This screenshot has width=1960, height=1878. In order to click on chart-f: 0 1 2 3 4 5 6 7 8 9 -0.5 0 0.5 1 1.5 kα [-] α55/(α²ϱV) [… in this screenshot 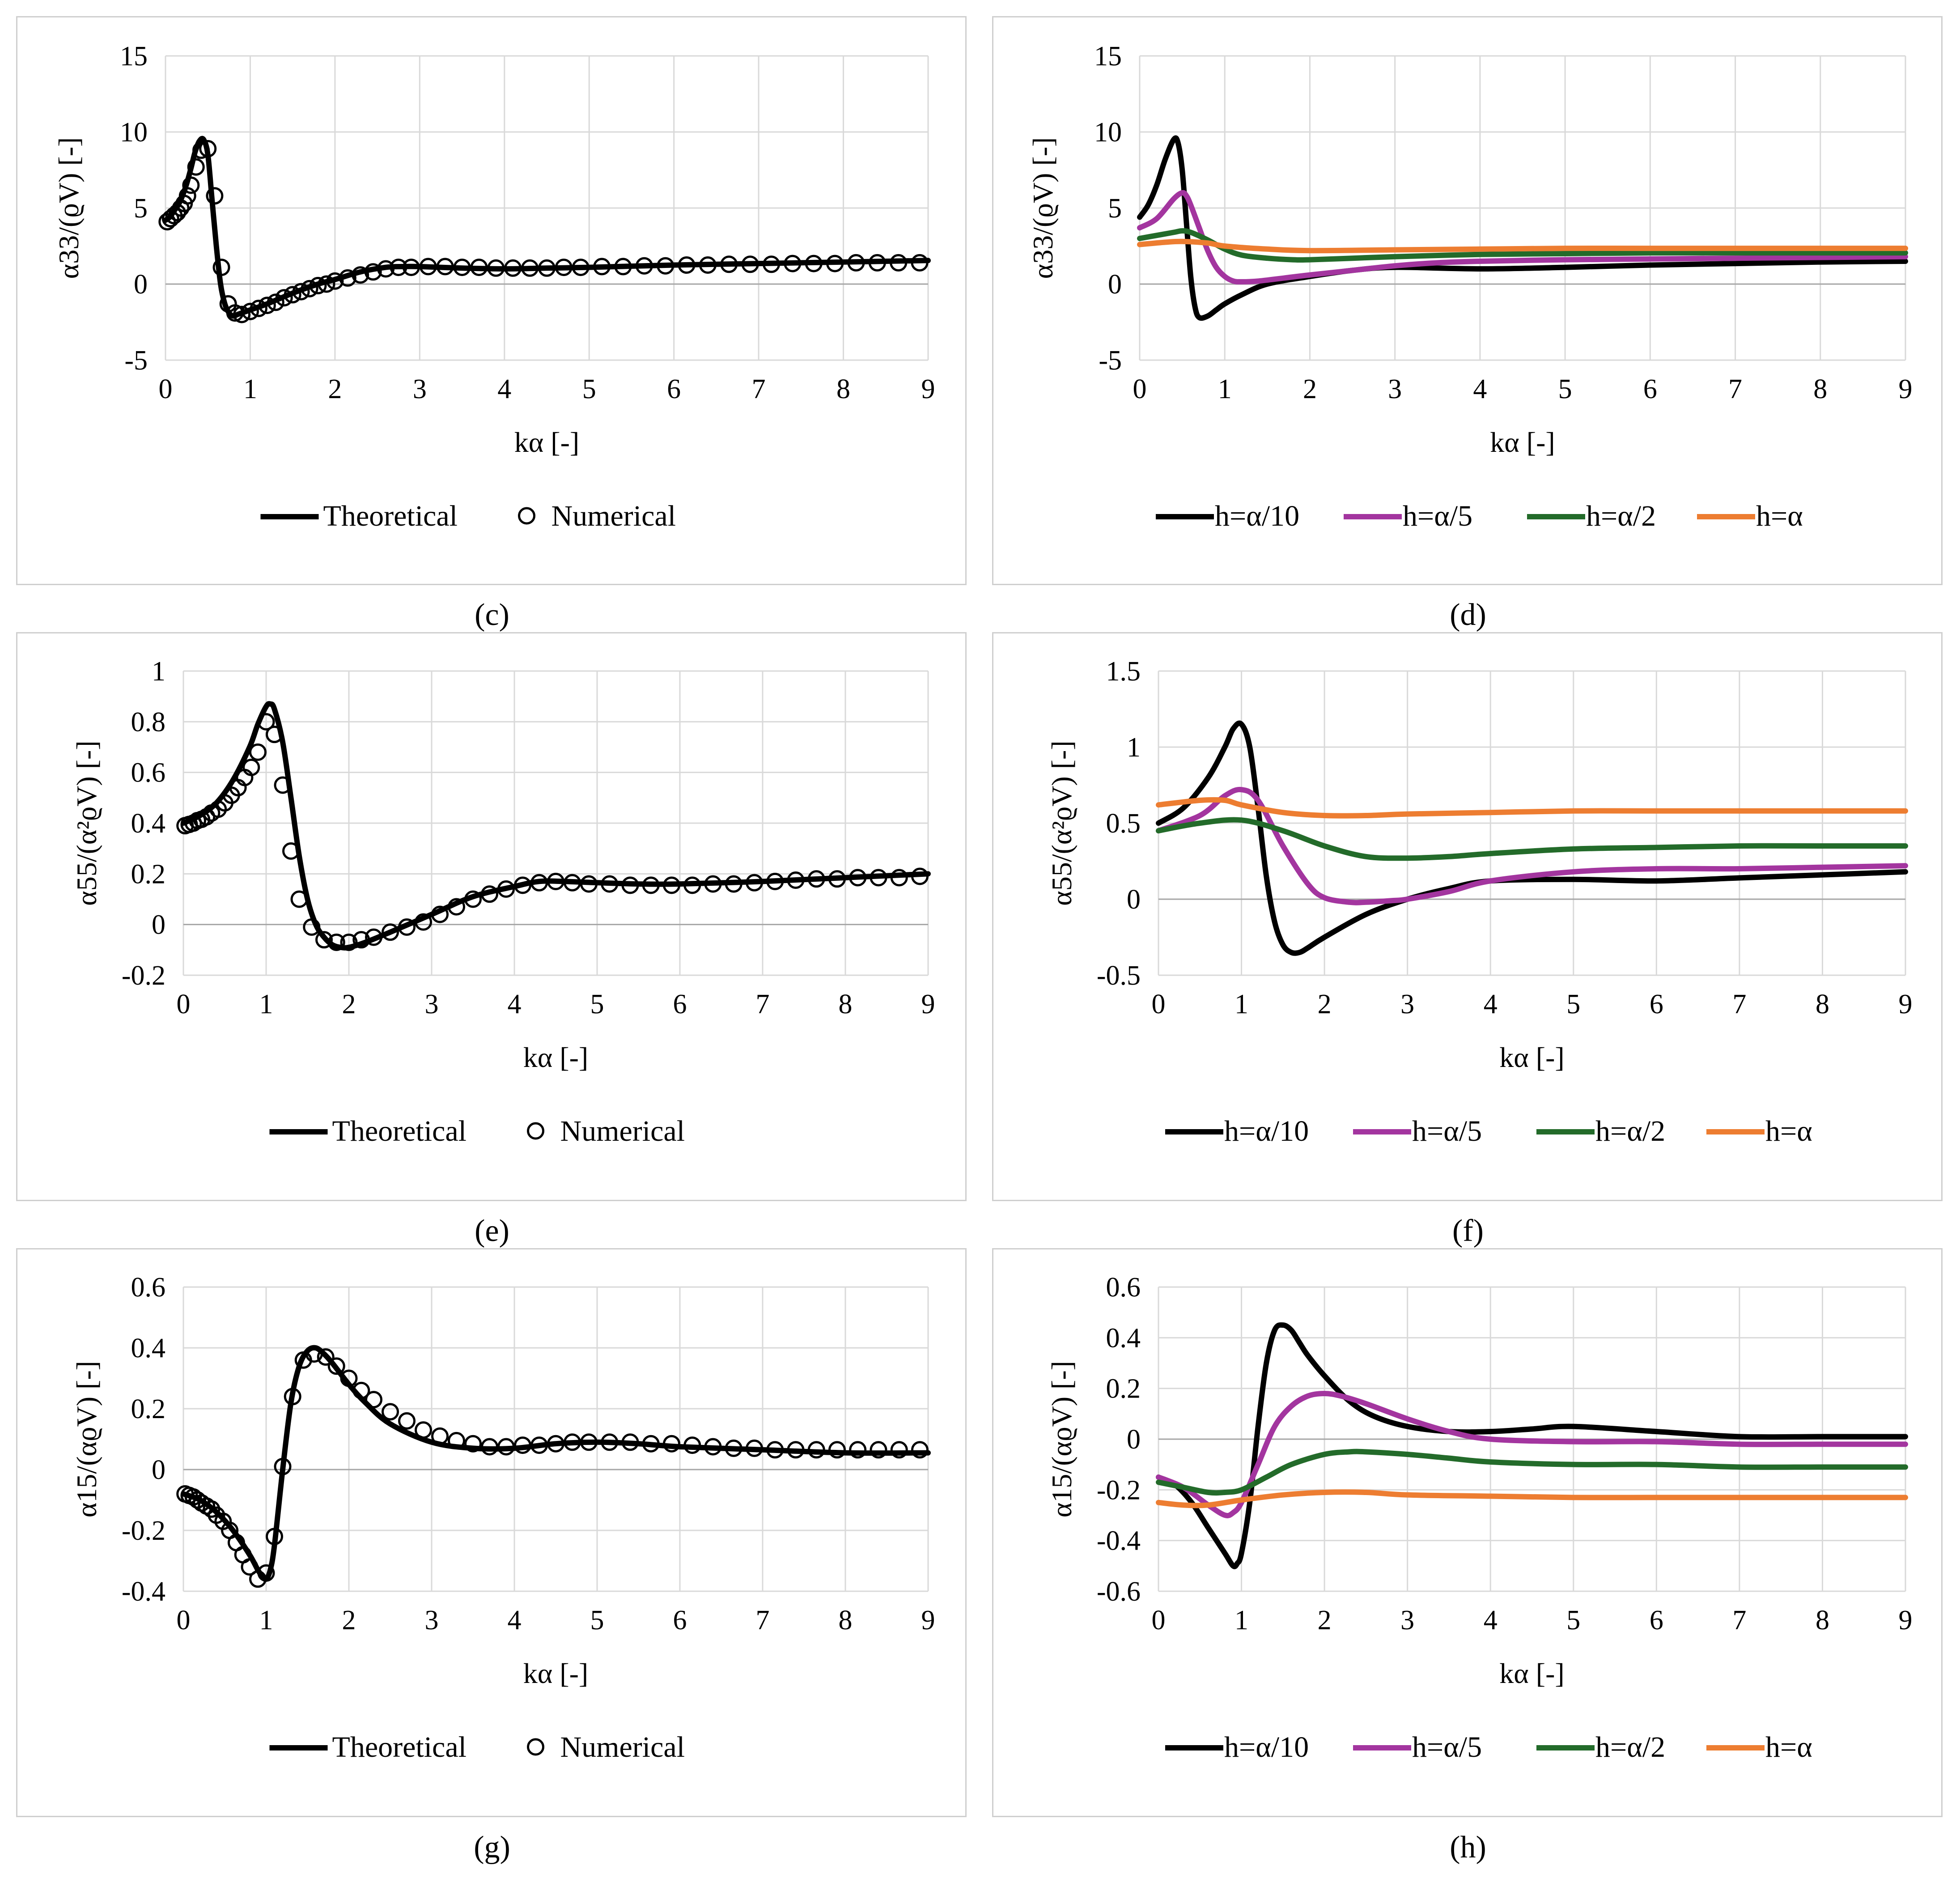, I will do `click(1479, 901)`.